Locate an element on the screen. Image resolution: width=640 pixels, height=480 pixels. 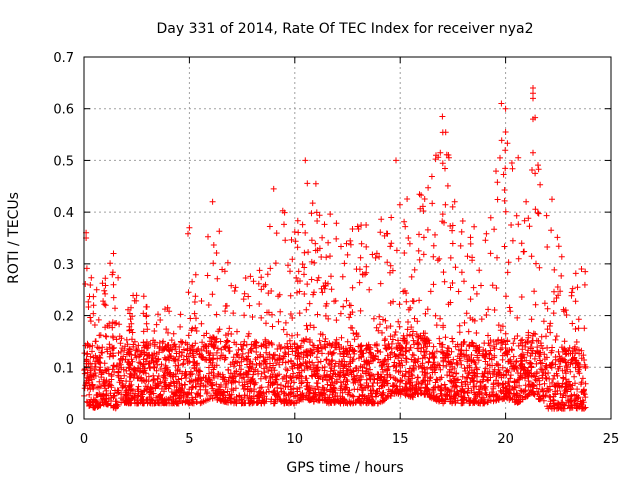
y-tick-label: 0.6 is located at coordinates (63, 110).